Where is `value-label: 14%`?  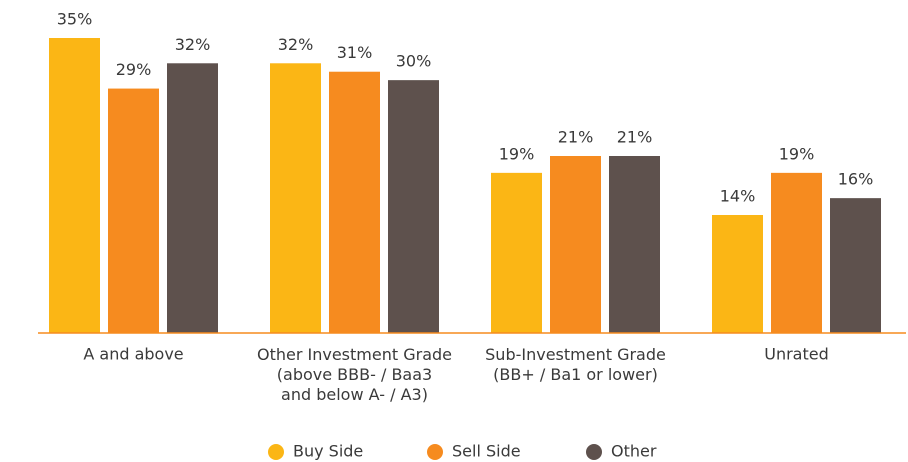
value-label: 14% is located at coordinates (738, 196).